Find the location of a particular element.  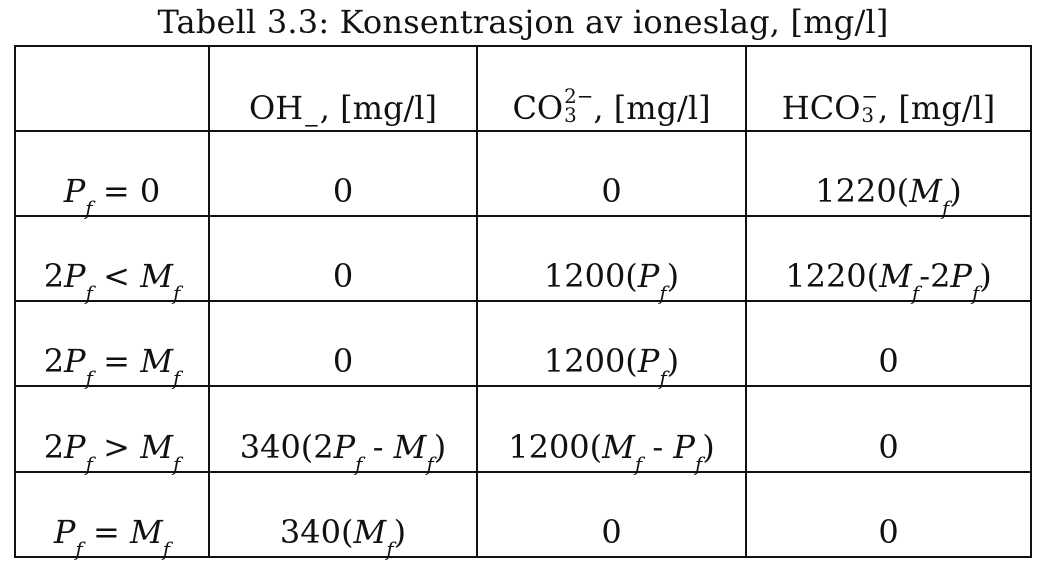

header-co3: CO 2− 3, [mg/l] is located at coordinates (611, 88).